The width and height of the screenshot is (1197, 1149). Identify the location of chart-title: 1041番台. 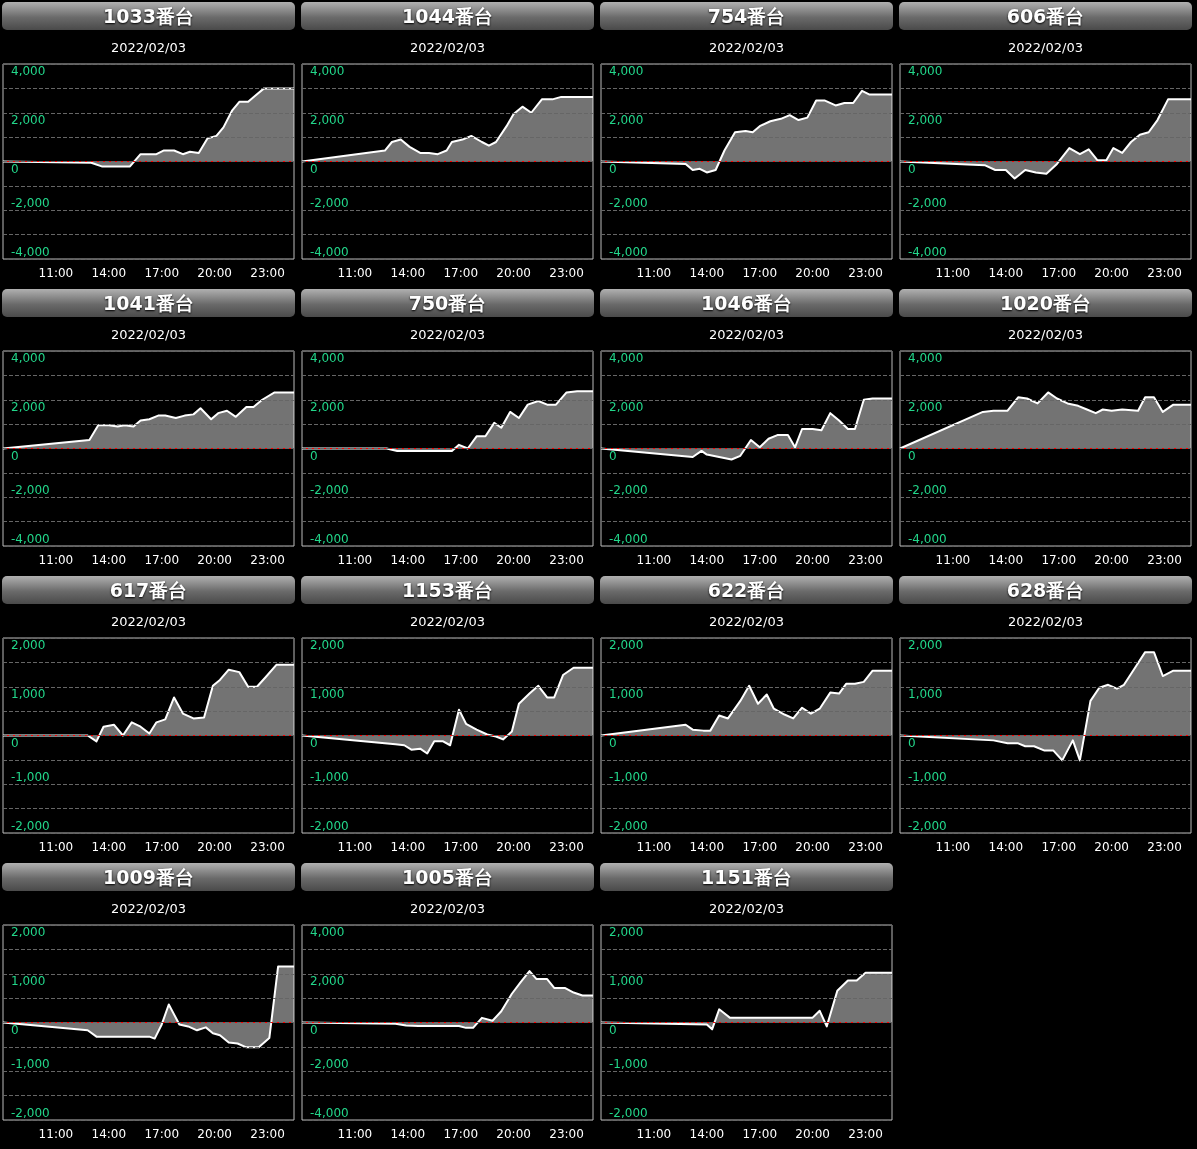
(148, 303).